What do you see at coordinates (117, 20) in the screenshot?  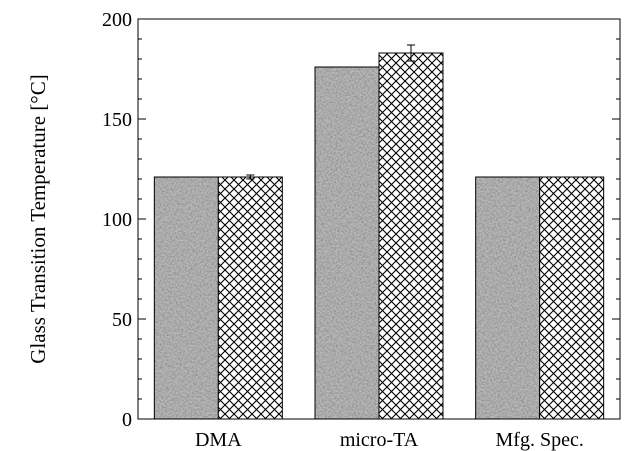 I see `y-tick-label: 200` at bounding box center [117, 20].